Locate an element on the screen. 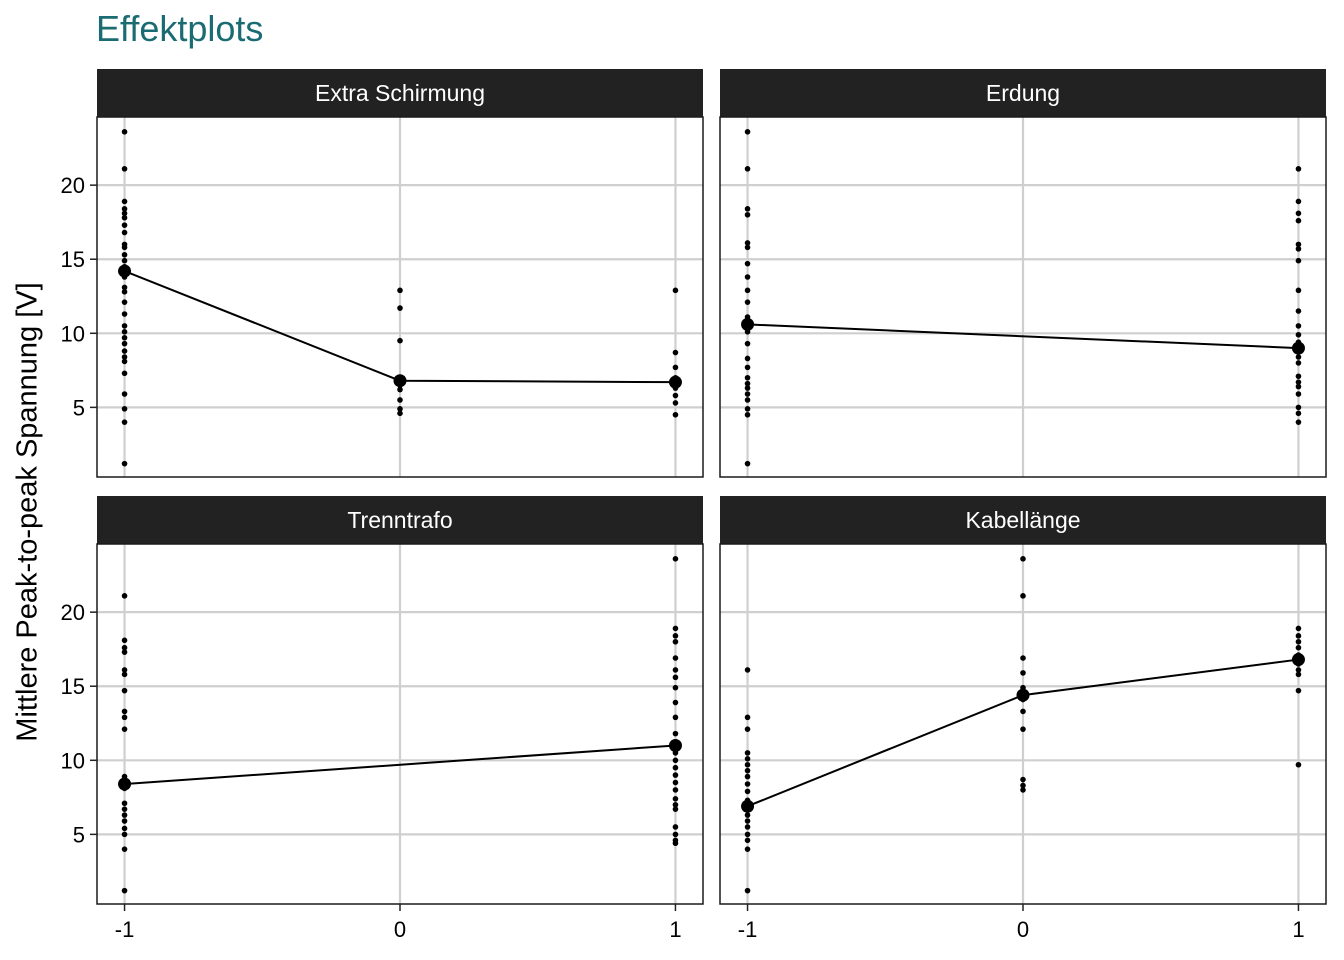  x-tick-label: 0 is located at coordinates (1023, 929).